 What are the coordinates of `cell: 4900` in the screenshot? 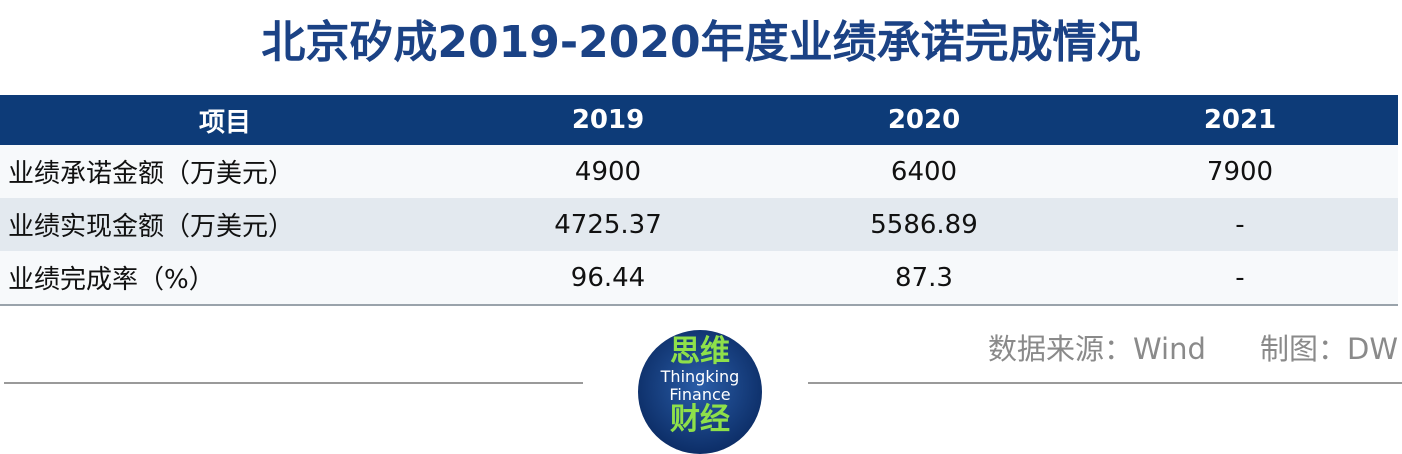 It's located at (608, 171).